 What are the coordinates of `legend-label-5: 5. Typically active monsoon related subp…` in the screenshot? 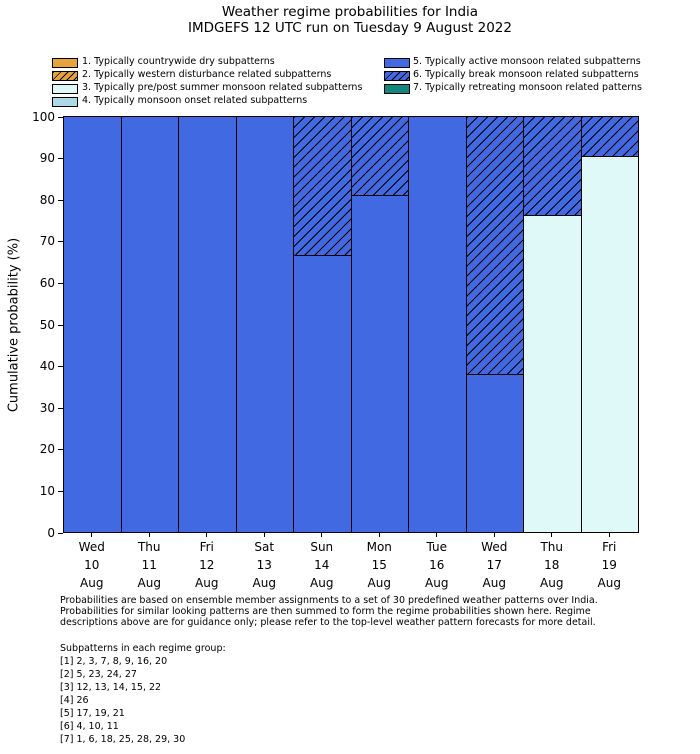 It's located at (527, 61).